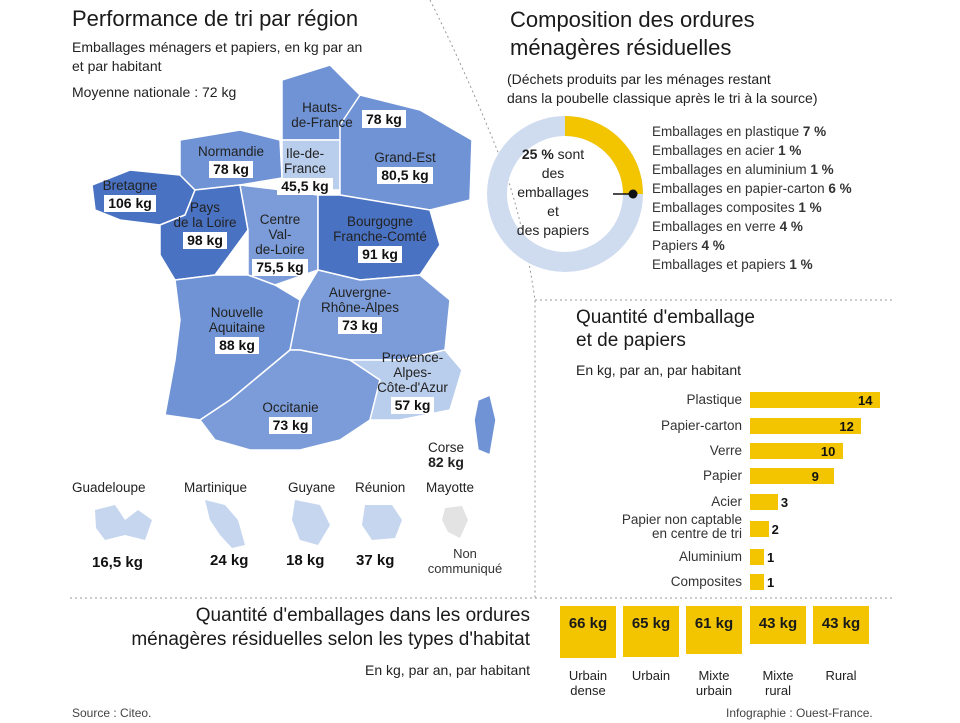 The height and width of the screenshot is (723, 960). Describe the element at coordinates (322, 115) in the screenshot. I see `region-hauts-de-france: Hauts- de-France` at that location.